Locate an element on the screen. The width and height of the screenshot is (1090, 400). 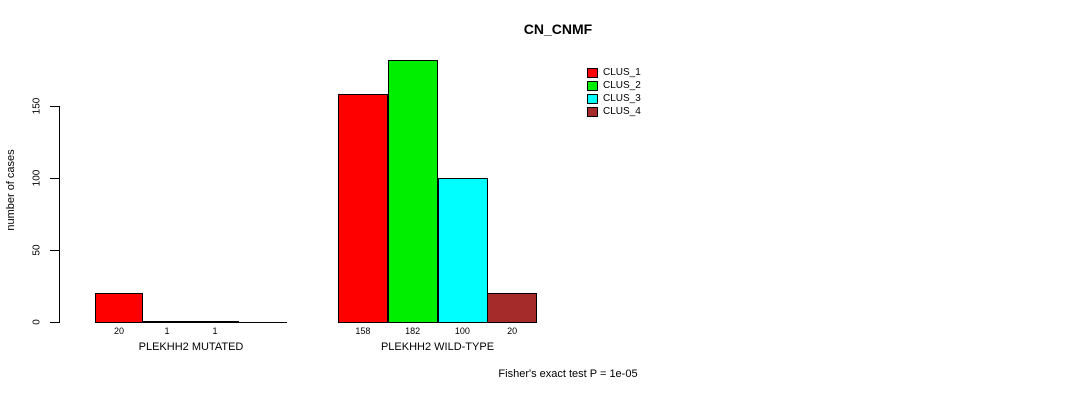
legend-label-clus_1: CLUS_1 is located at coordinates (622, 72).